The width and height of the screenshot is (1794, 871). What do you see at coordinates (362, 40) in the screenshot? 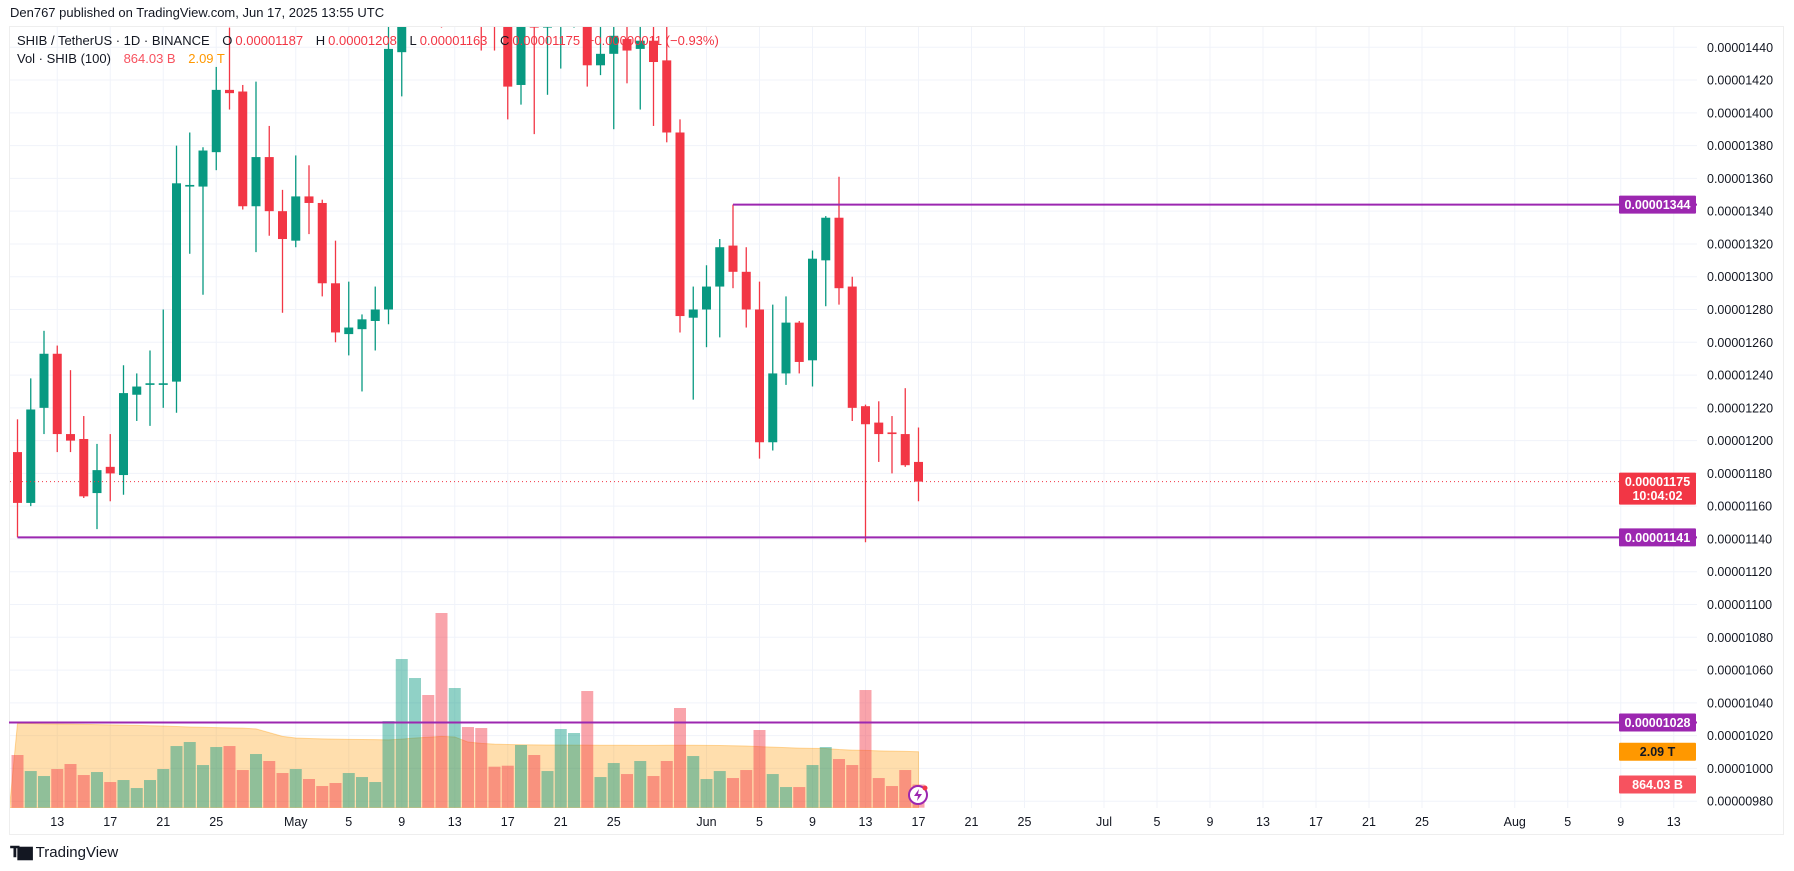
I see `high-value: 0.00001208` at bounding box center [362, 40].